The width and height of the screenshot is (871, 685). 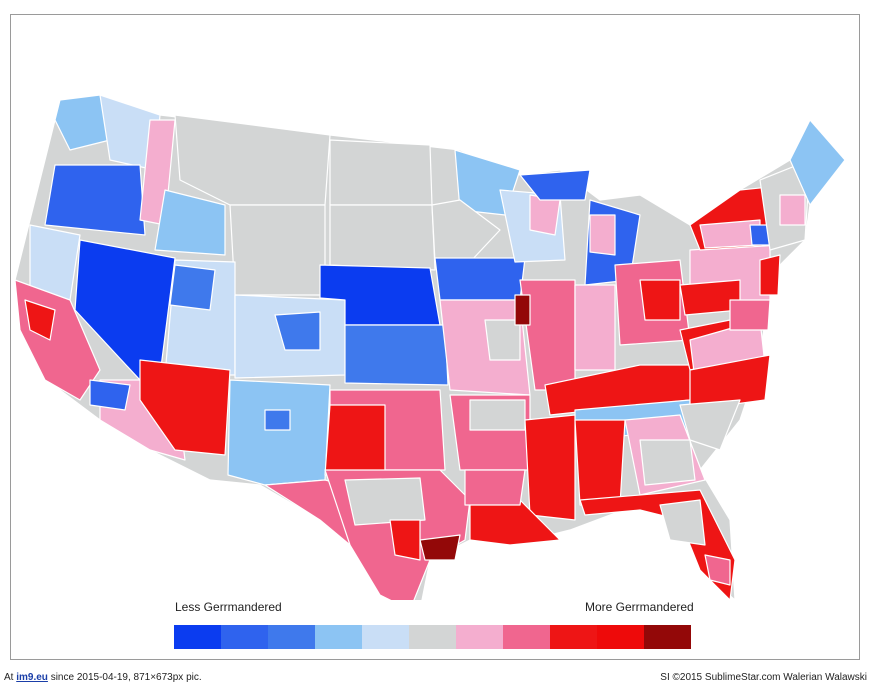 What do you see at coordinates (770, 275) in the screenshot?
I see `region-new-jersey` at bounding box center [770, 275].